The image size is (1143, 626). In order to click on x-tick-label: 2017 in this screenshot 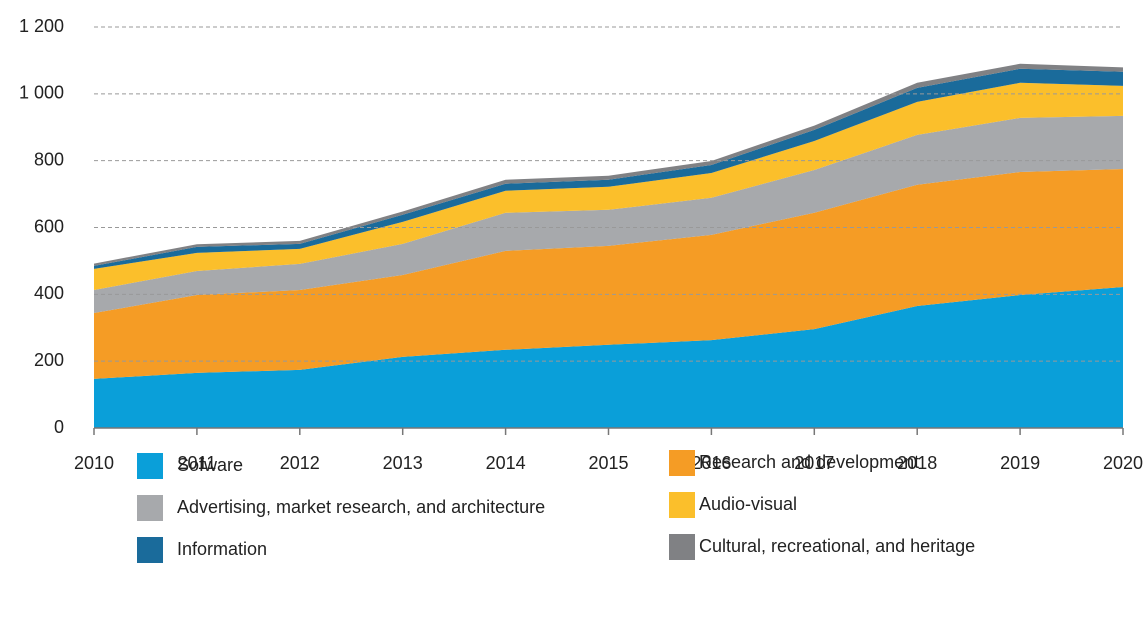, I will do `click(814, 463)`.